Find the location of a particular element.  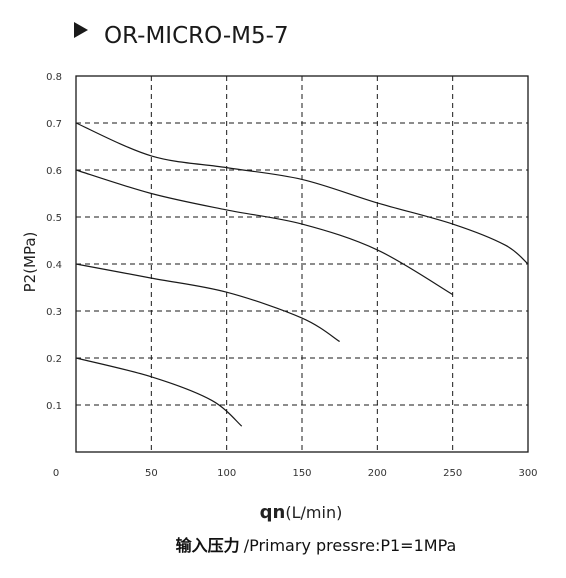

y-tick-label: 0.5 is located at coordinates (54, 218).